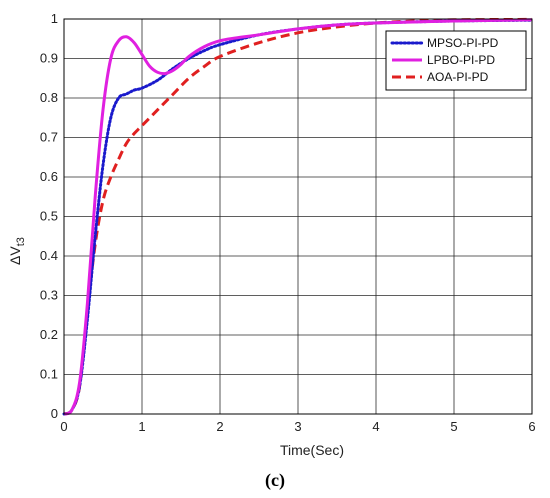 This screenshot has width=550, height=498. I want to click on y-axis-label: ΔVt3, so click(17, 251).